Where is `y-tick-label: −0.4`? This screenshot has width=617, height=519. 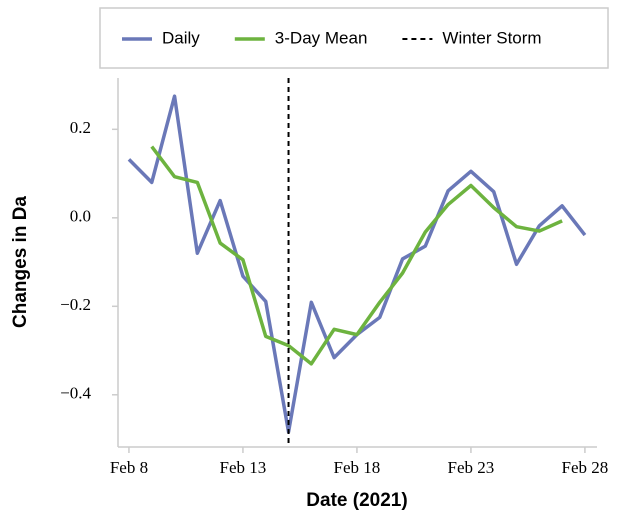
y-tick-label: −0.4 is located at coordinates (75, 393).